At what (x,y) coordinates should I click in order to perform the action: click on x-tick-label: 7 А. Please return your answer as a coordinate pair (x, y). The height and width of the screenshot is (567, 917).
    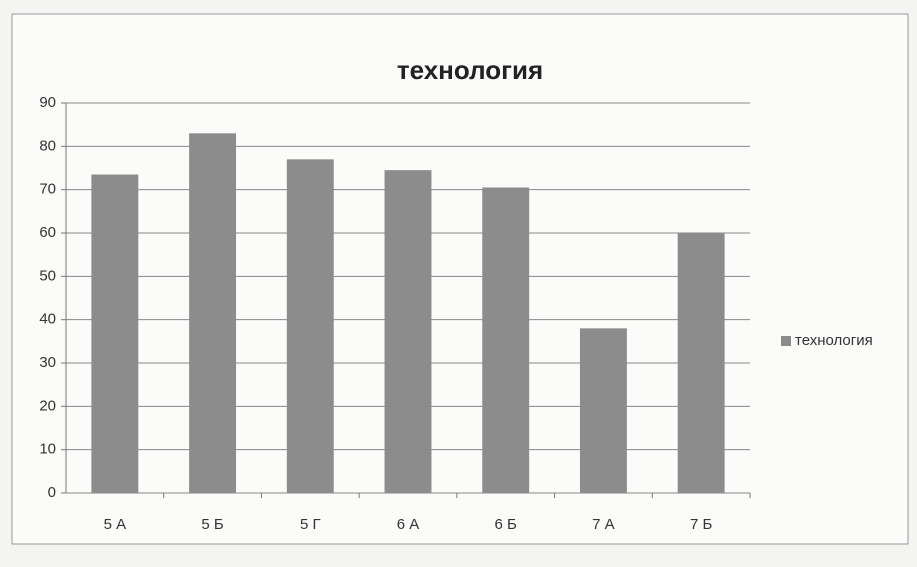
    Looking at the image, I should click on (603, 524).